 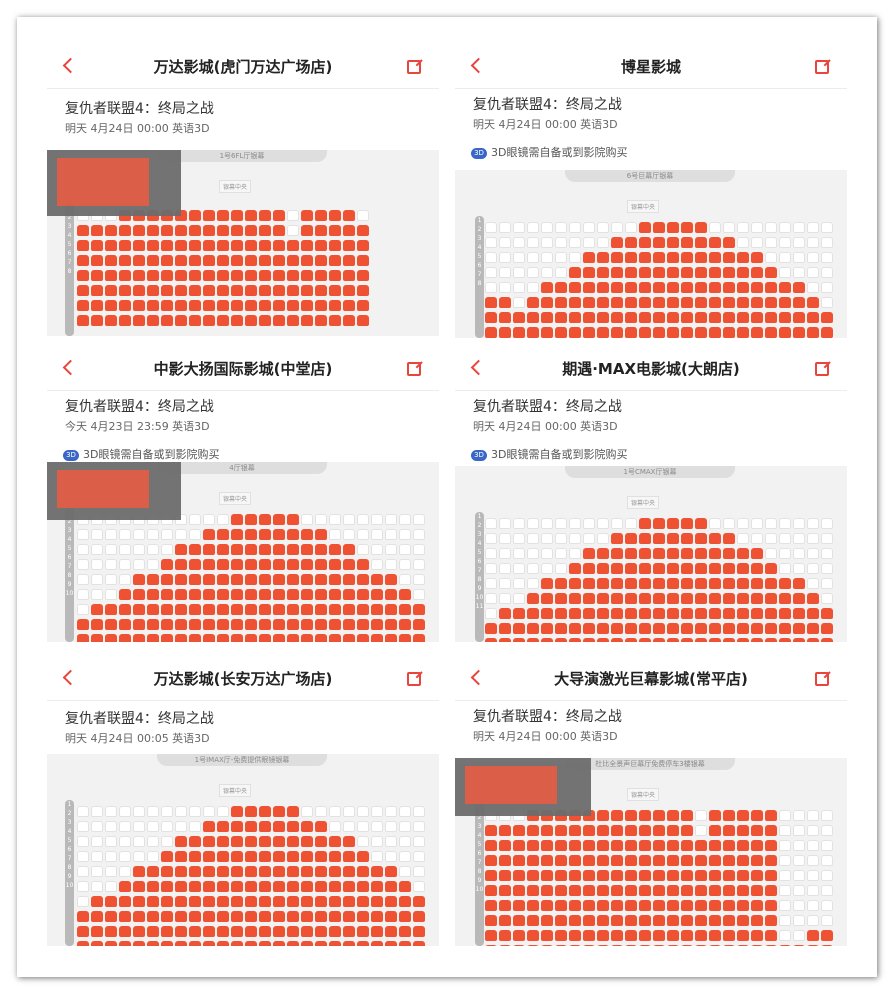 What do you see at coordinates (70, 677) in the screenshot?
I see `chevron-left-icon` at bounding box center [70, 677].